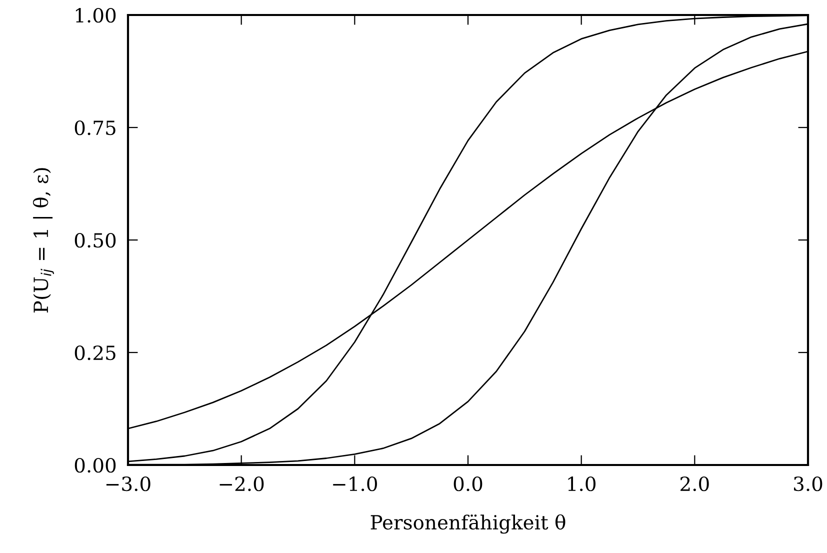  Describe the element at coordinates (582, 484) in the screenshot. I see `x-tick-label: 1.0` at that location.